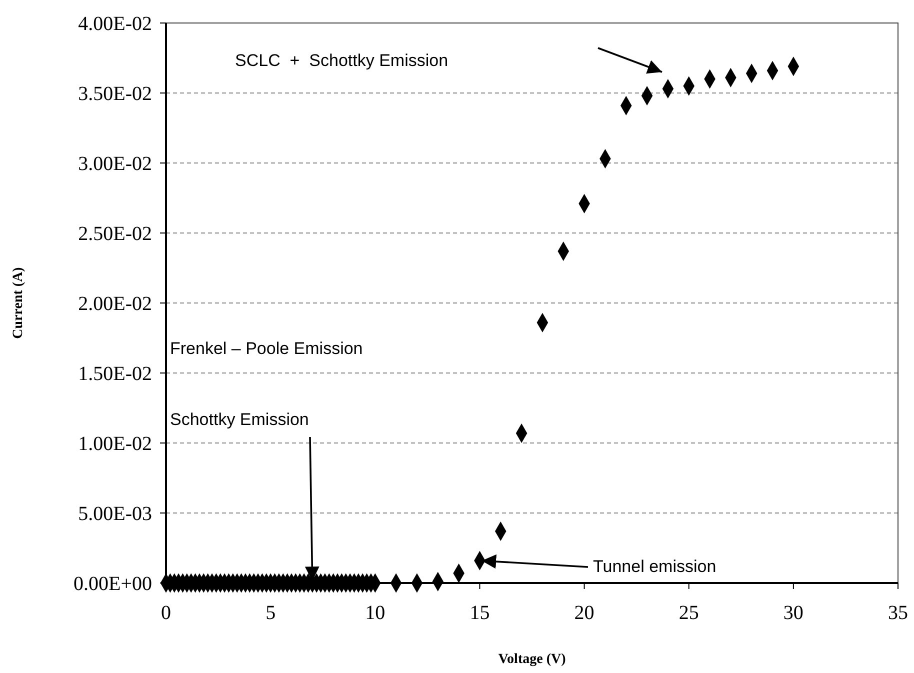  Describe the element at coordinates (18, 302) in the screenshot. I see `y-axis-title: Current (A)` at that location.